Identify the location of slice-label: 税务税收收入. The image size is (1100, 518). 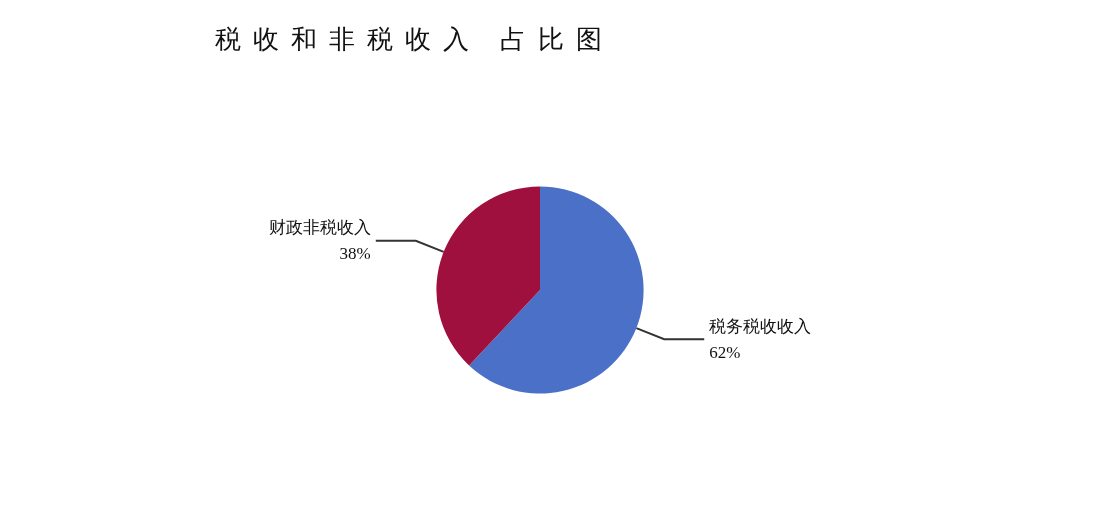
(760, 326).